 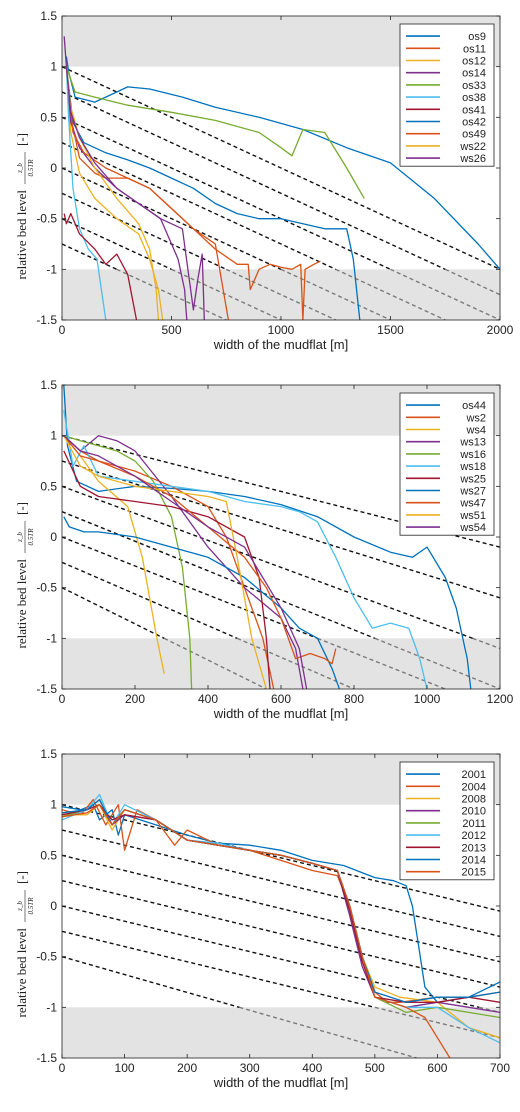 I want to click on legend-label: ws54, so click(x=472, y=528).